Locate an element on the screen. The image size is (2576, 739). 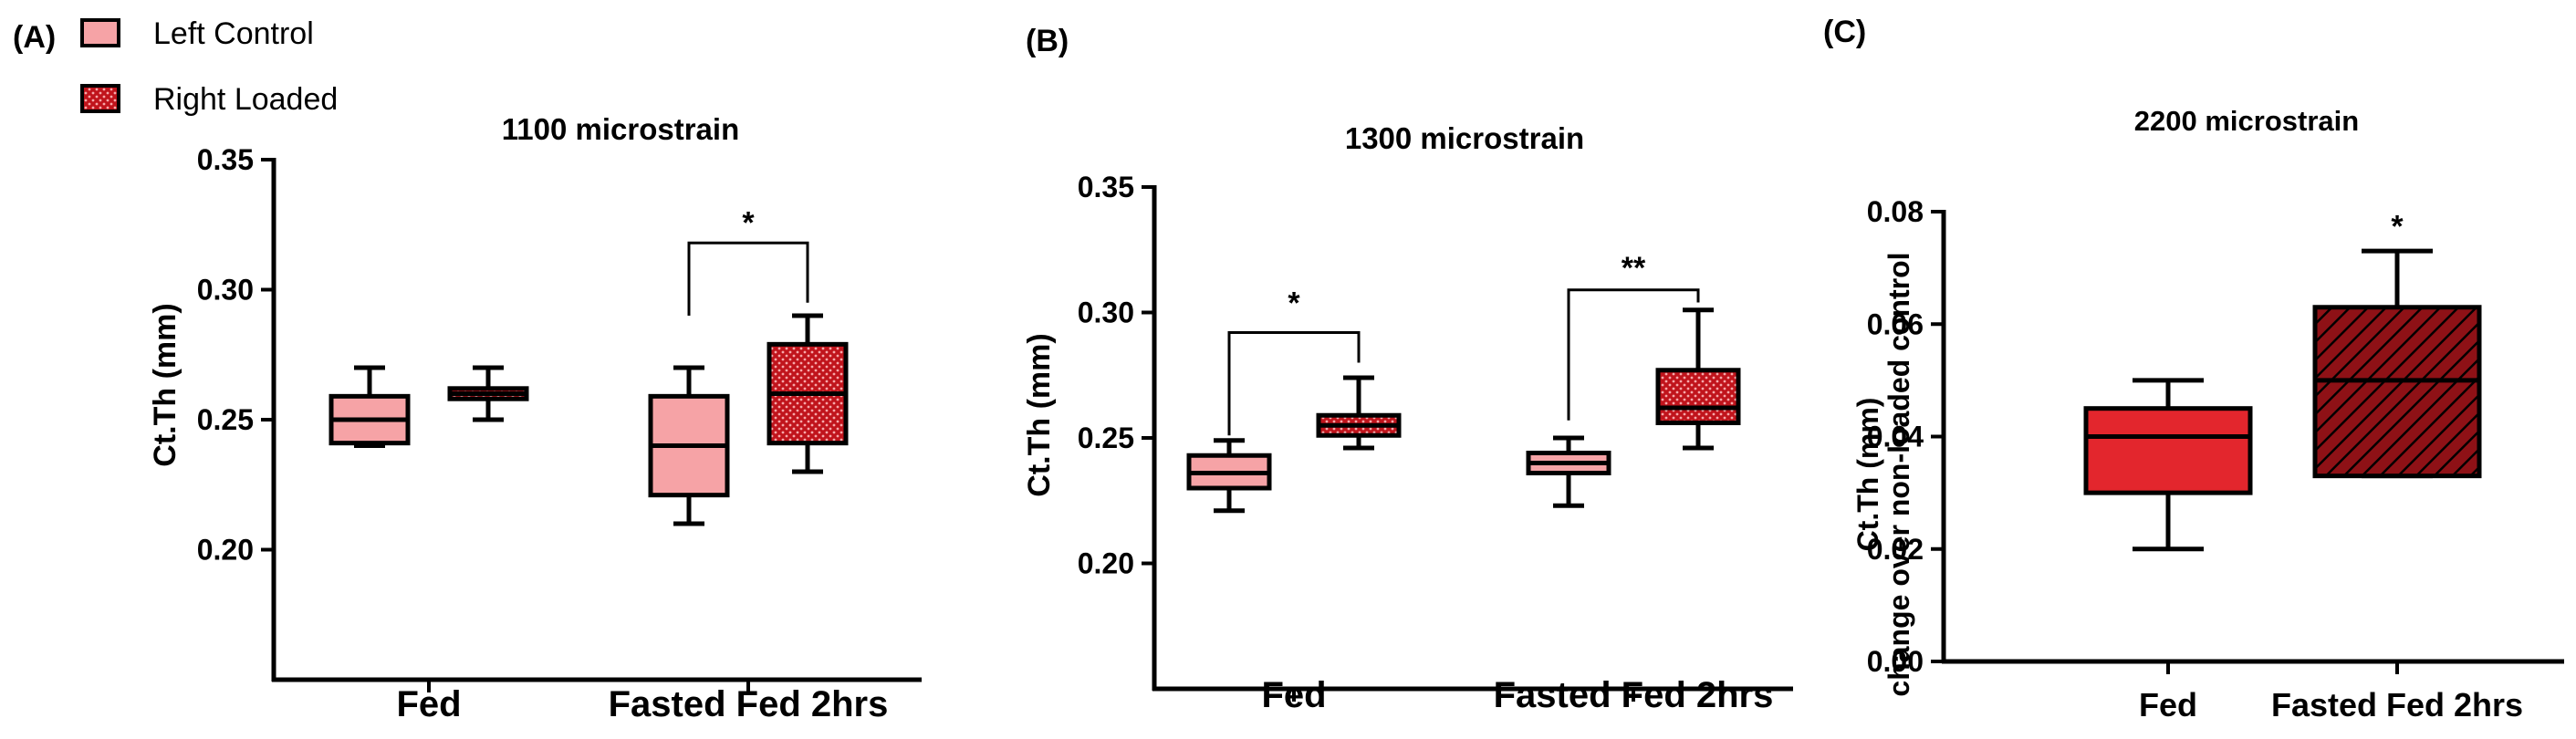
panel-c-title: 2200 microstrain is located at coordinates (2246, 121).